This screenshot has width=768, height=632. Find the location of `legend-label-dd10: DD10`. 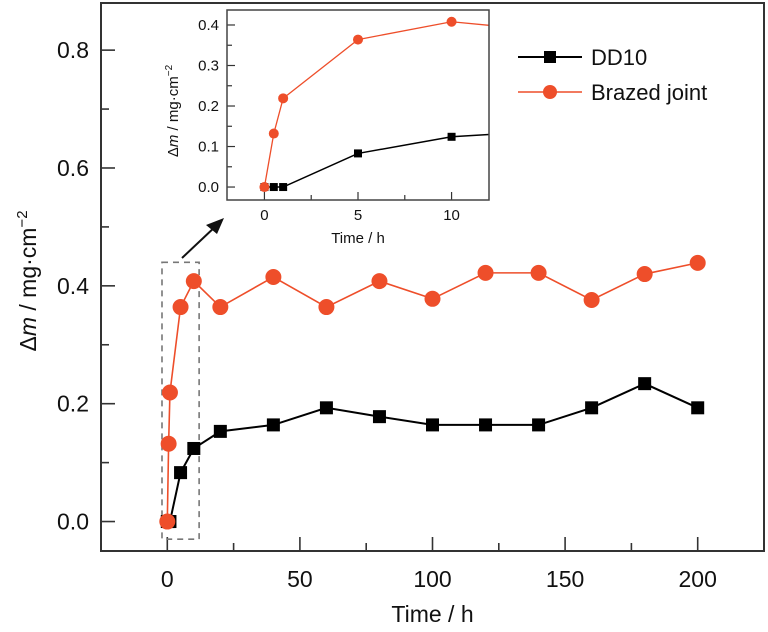

legend-label-dd10: DD10 is located at coordinates (619, 57).